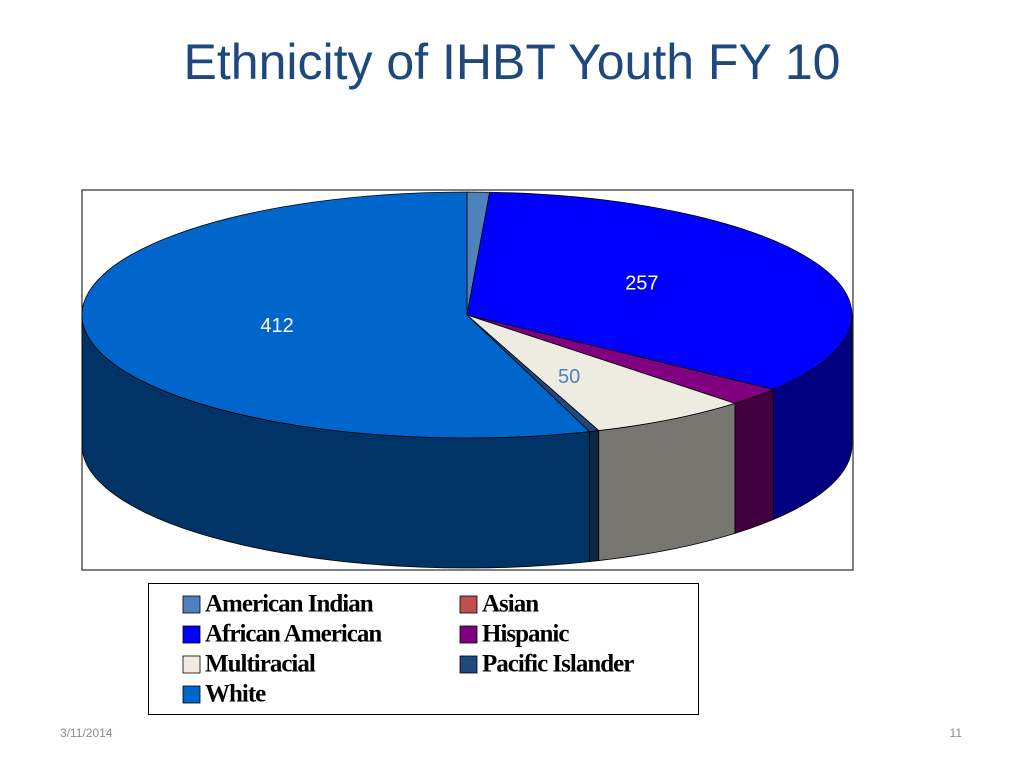 The width and height of the screenshot is (1024, 773). Describe the element at coordinates (512, 62) in the screenshot. I see `chart-title: Ethnicity of IHBT Youth FY 10` at that location.